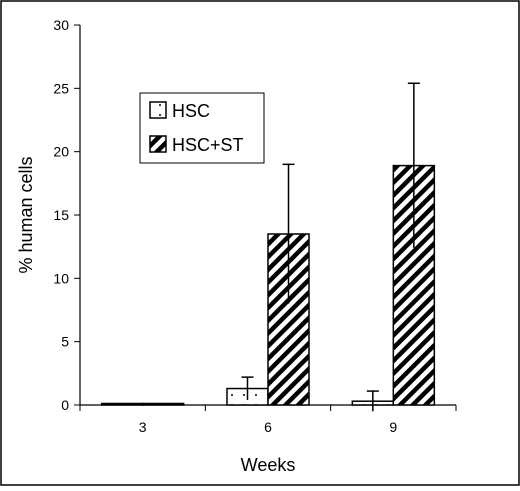  I want to click on x-tick-label: 6, so click(268, 427).